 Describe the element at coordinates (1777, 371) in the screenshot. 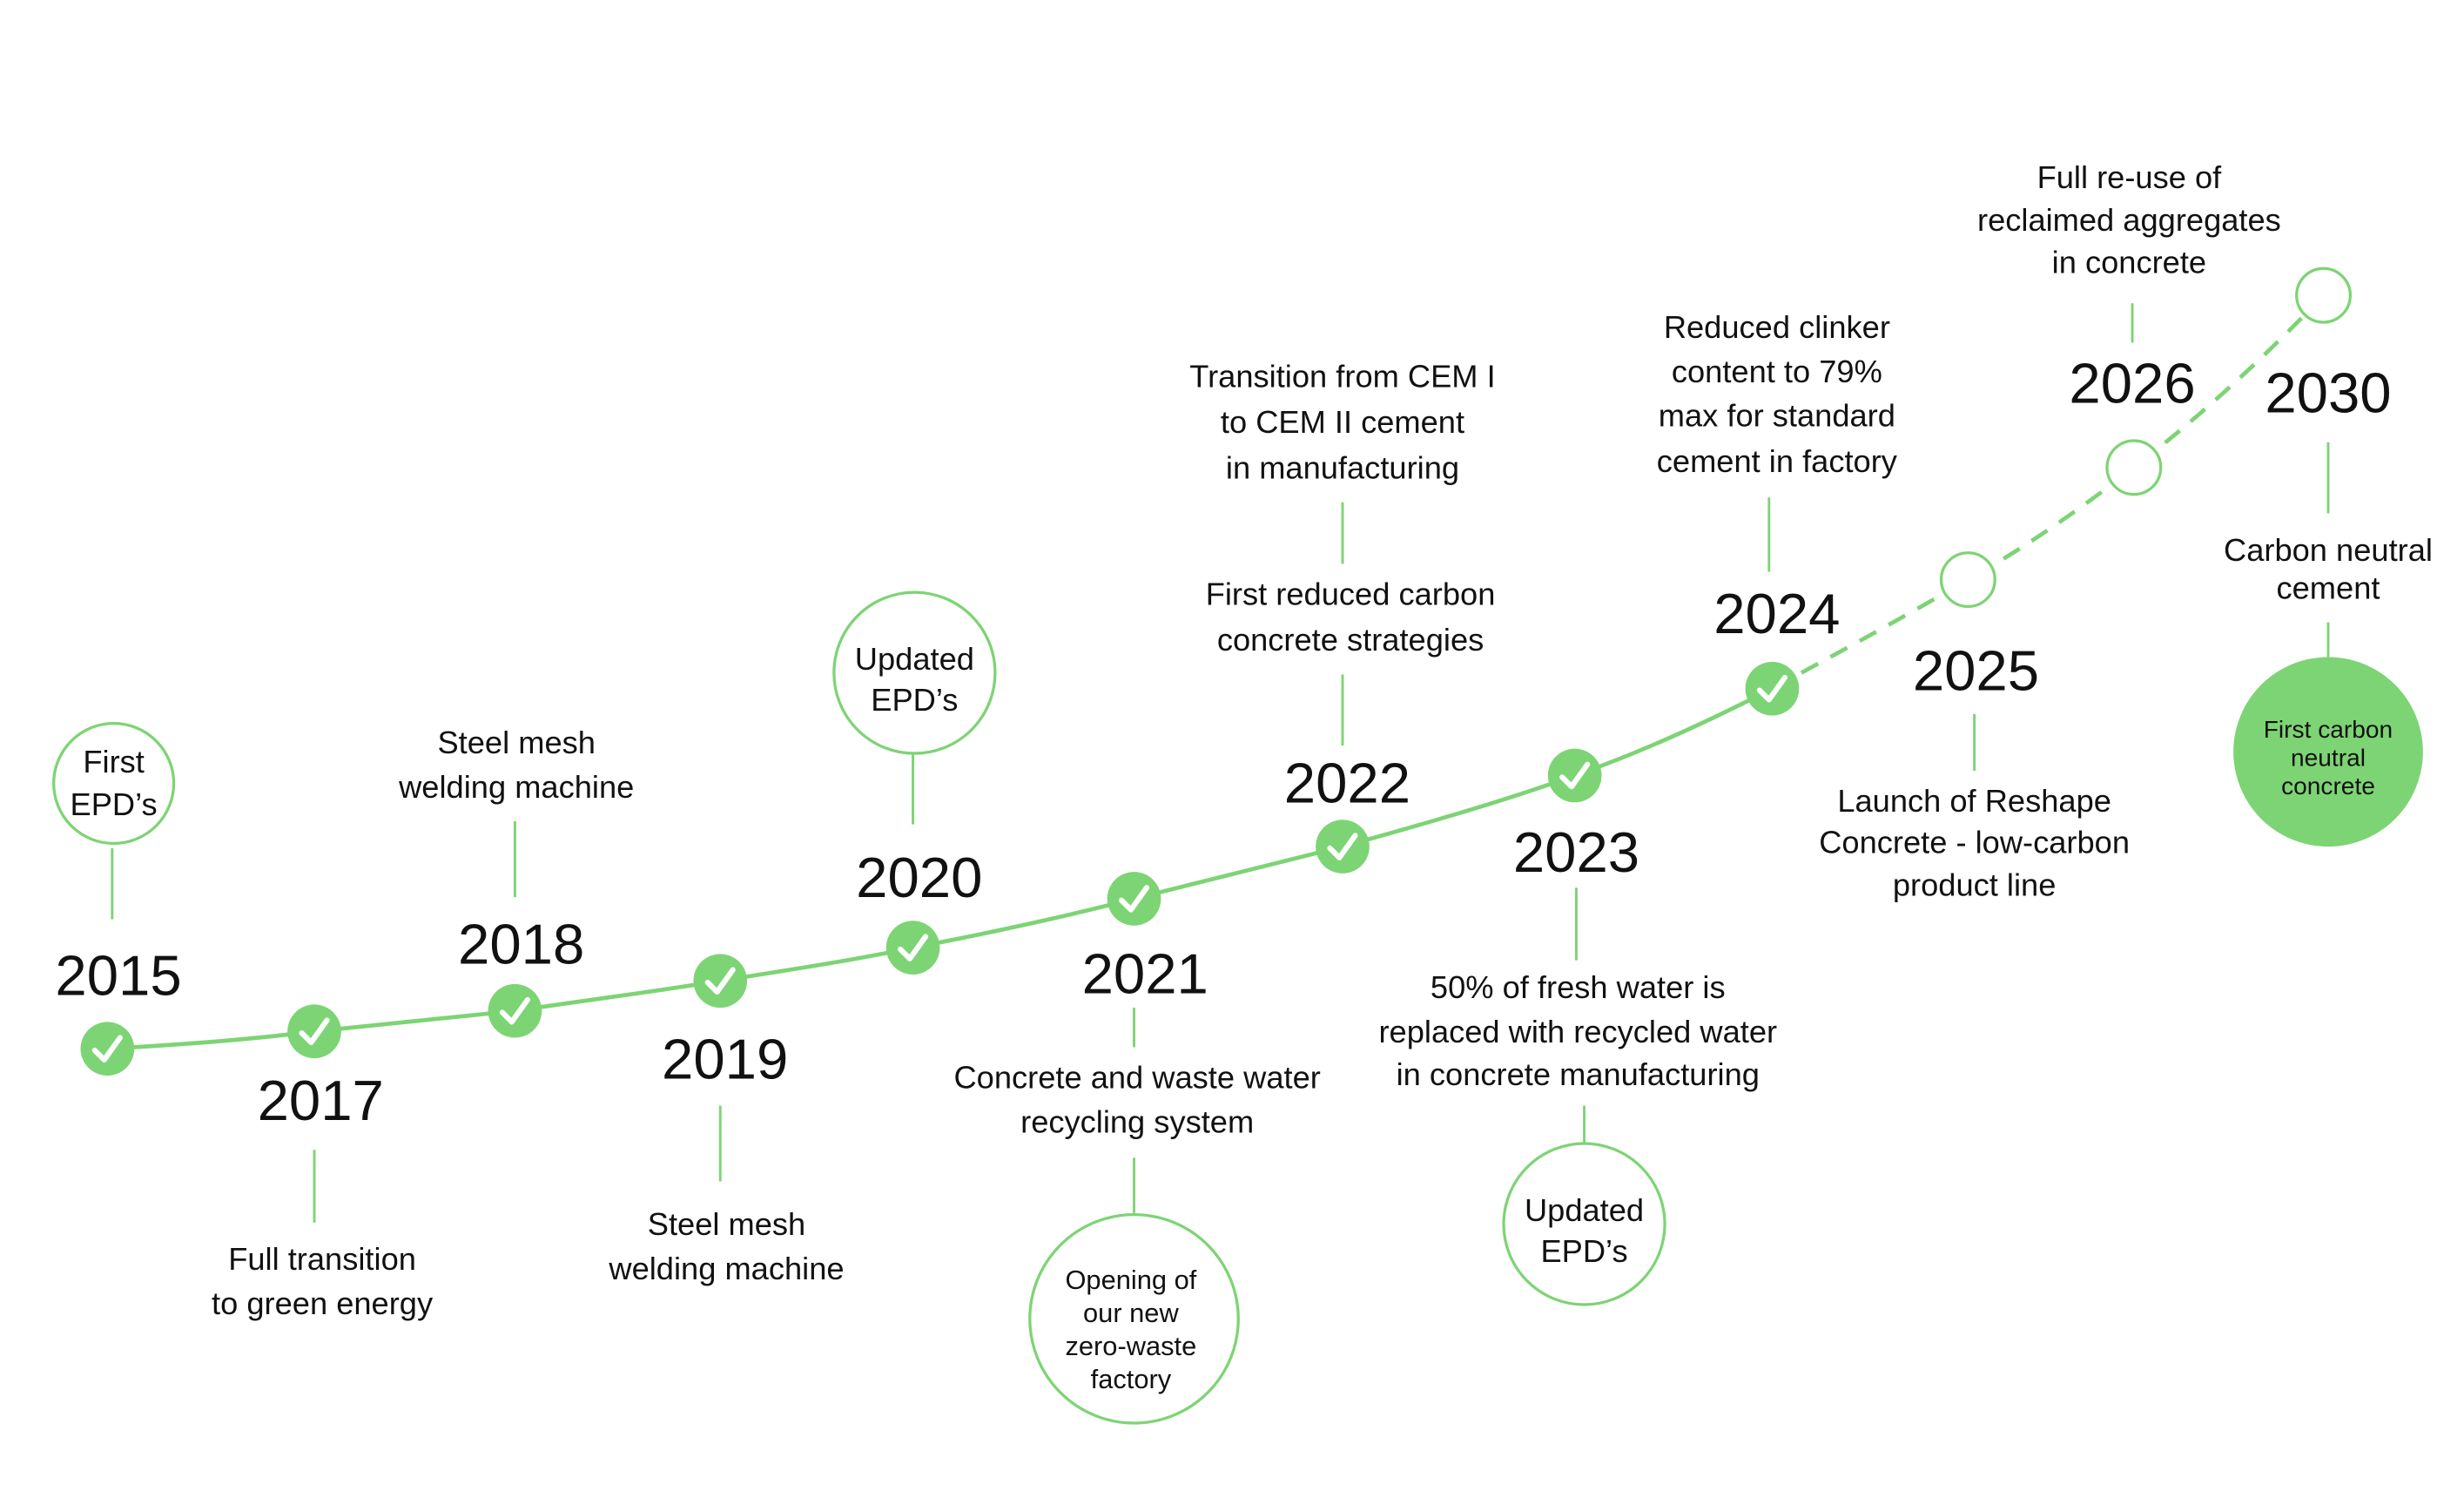

I see `event-text: content to 79%` at that location.